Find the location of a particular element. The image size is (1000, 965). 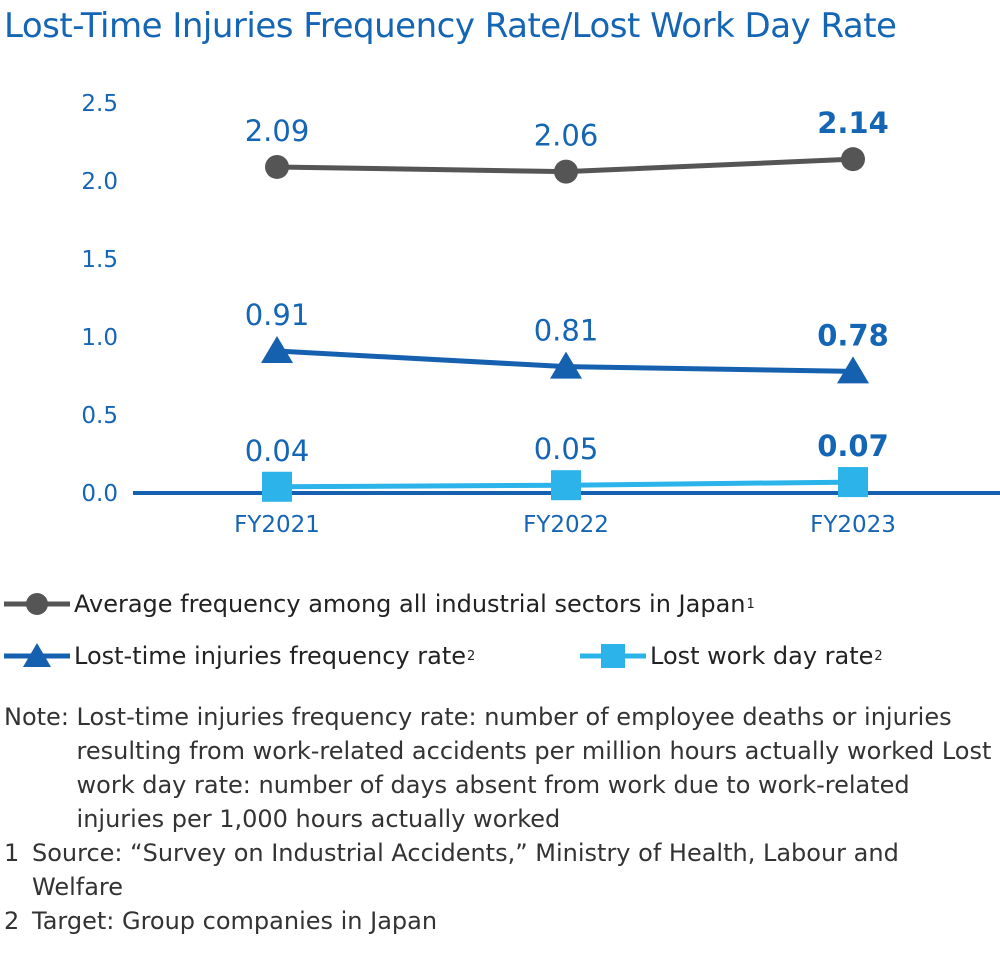

data-label: 0.91 is located at coordinates (277, 315).